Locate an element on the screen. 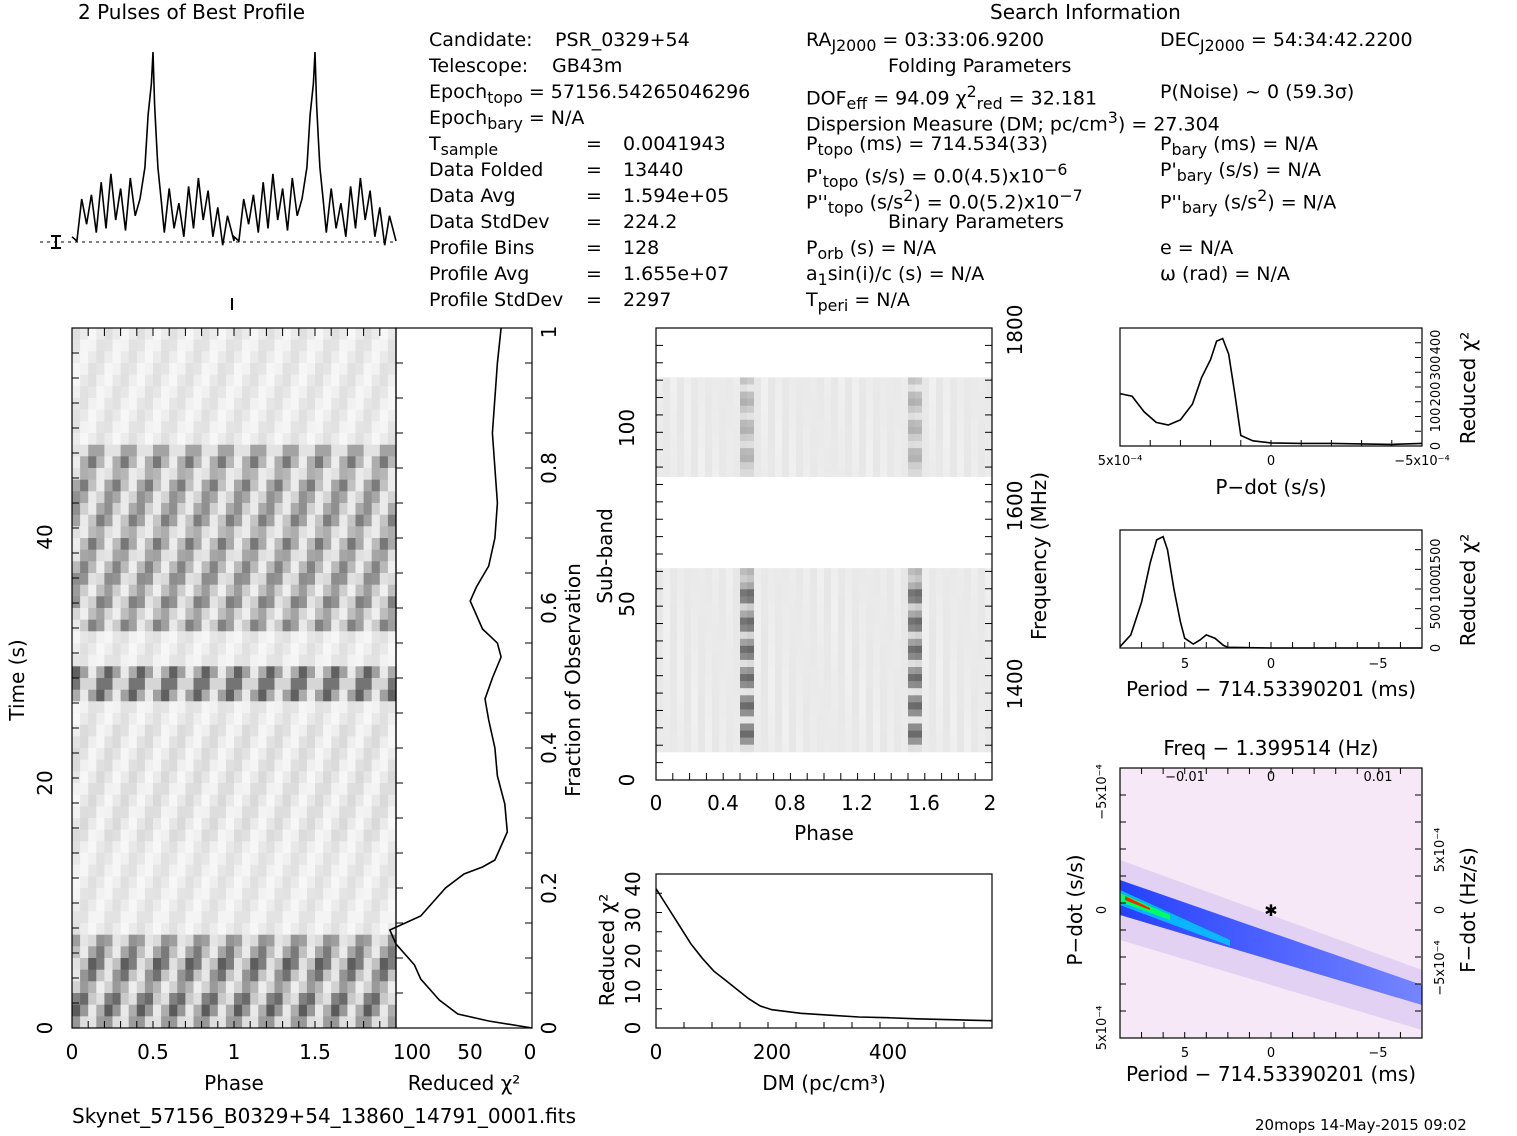 This screenshot has height=1136, width=1517. period-ticks is located at coordinates (1271, 589).